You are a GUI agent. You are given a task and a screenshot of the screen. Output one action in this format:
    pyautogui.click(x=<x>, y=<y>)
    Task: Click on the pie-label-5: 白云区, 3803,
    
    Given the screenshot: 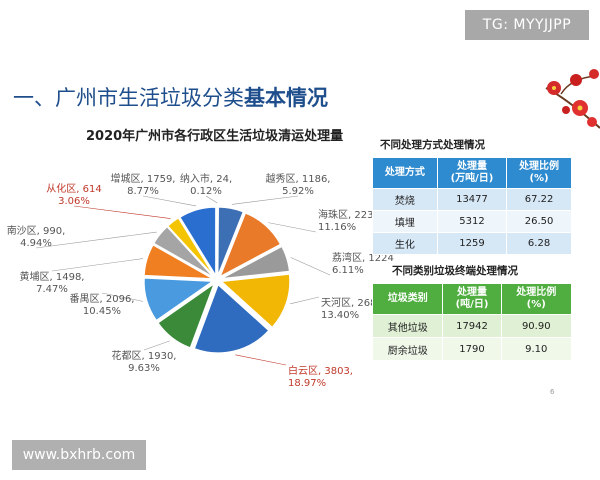 What is the action you would take?
    pyautogui.click(x=320, y=370)
    